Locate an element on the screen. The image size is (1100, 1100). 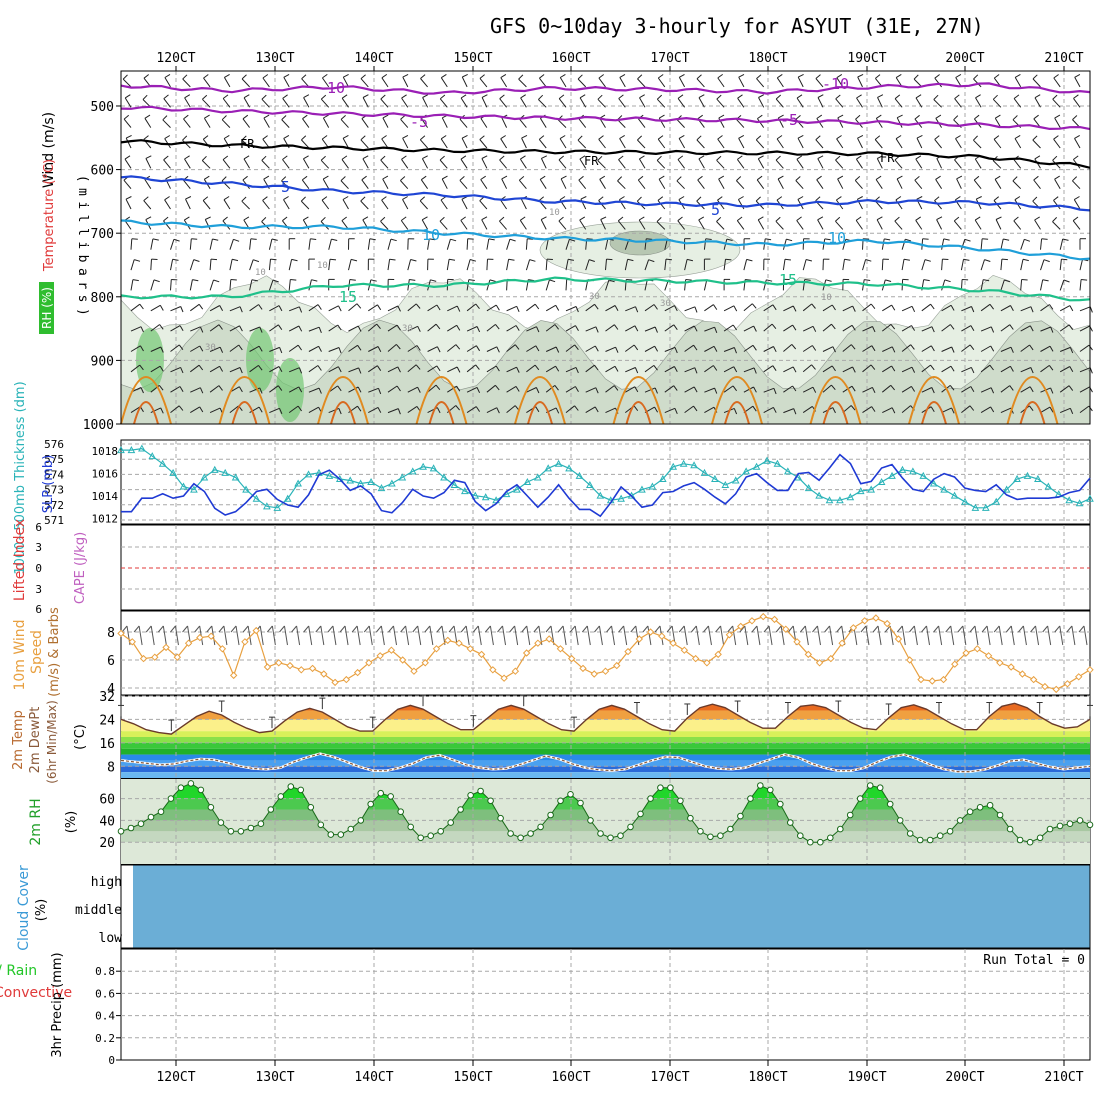
warm-contour-inner is located at coordinates (540, 413).